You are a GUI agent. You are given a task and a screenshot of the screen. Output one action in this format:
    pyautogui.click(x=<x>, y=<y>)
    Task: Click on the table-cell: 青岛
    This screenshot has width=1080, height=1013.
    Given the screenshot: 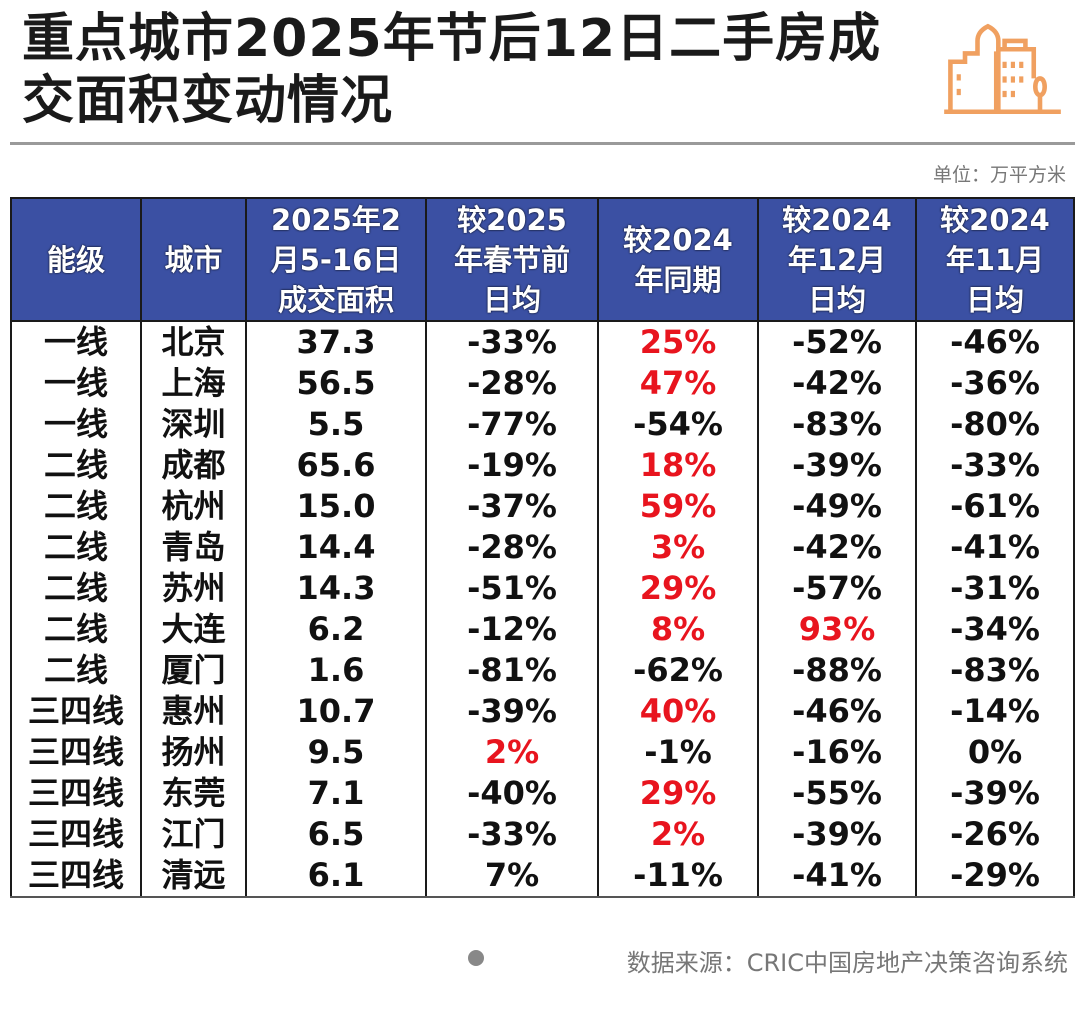 What is the action you would take?
    pyautogui.click(x=193, y=547)
    